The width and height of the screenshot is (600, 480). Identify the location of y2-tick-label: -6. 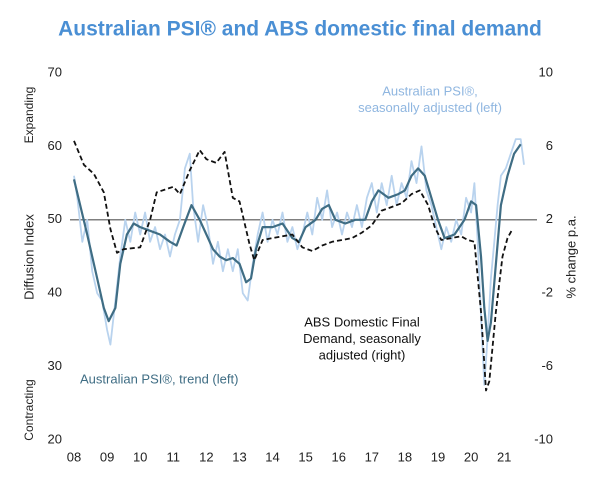
(547, 365).